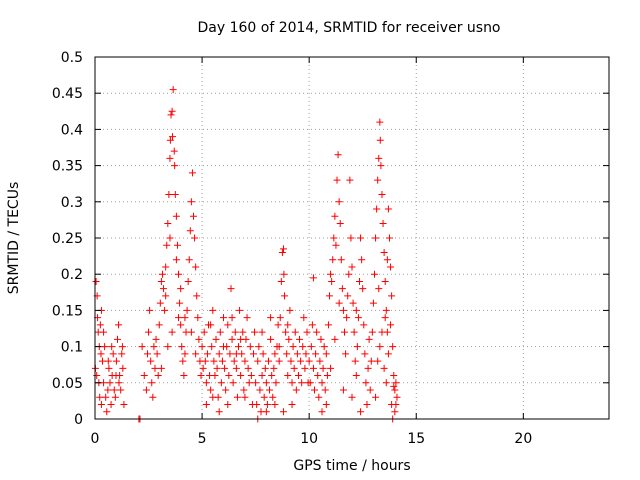 Image resolution: width=640 pixels, height=480 pixels. What do you see at coordinates (523, 439) in the screenshot?
I see `x-tick-label: 20` at bounding box center [523, 439].